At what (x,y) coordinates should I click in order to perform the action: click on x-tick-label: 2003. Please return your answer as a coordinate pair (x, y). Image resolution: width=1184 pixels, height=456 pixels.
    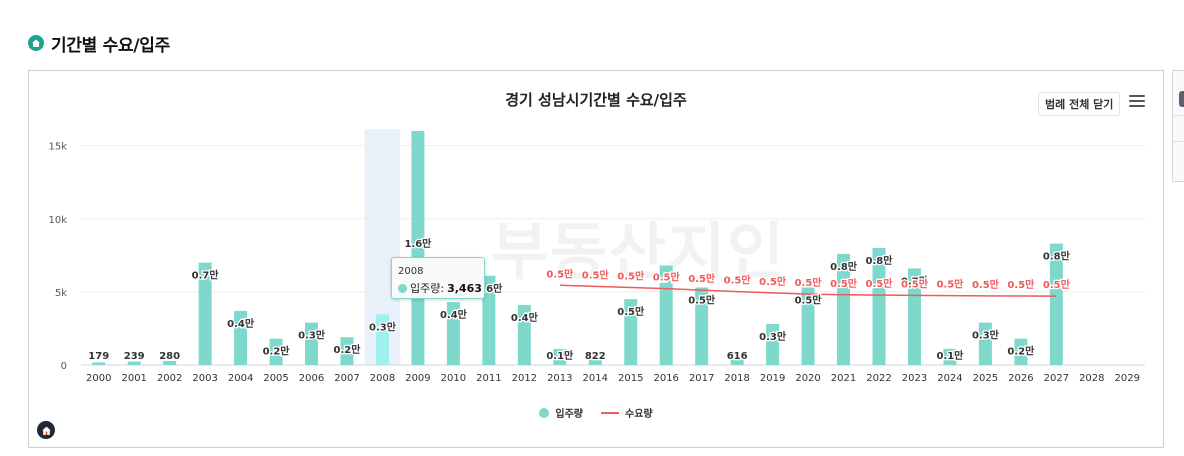
    Looking at the image, I should click on (204, 378).